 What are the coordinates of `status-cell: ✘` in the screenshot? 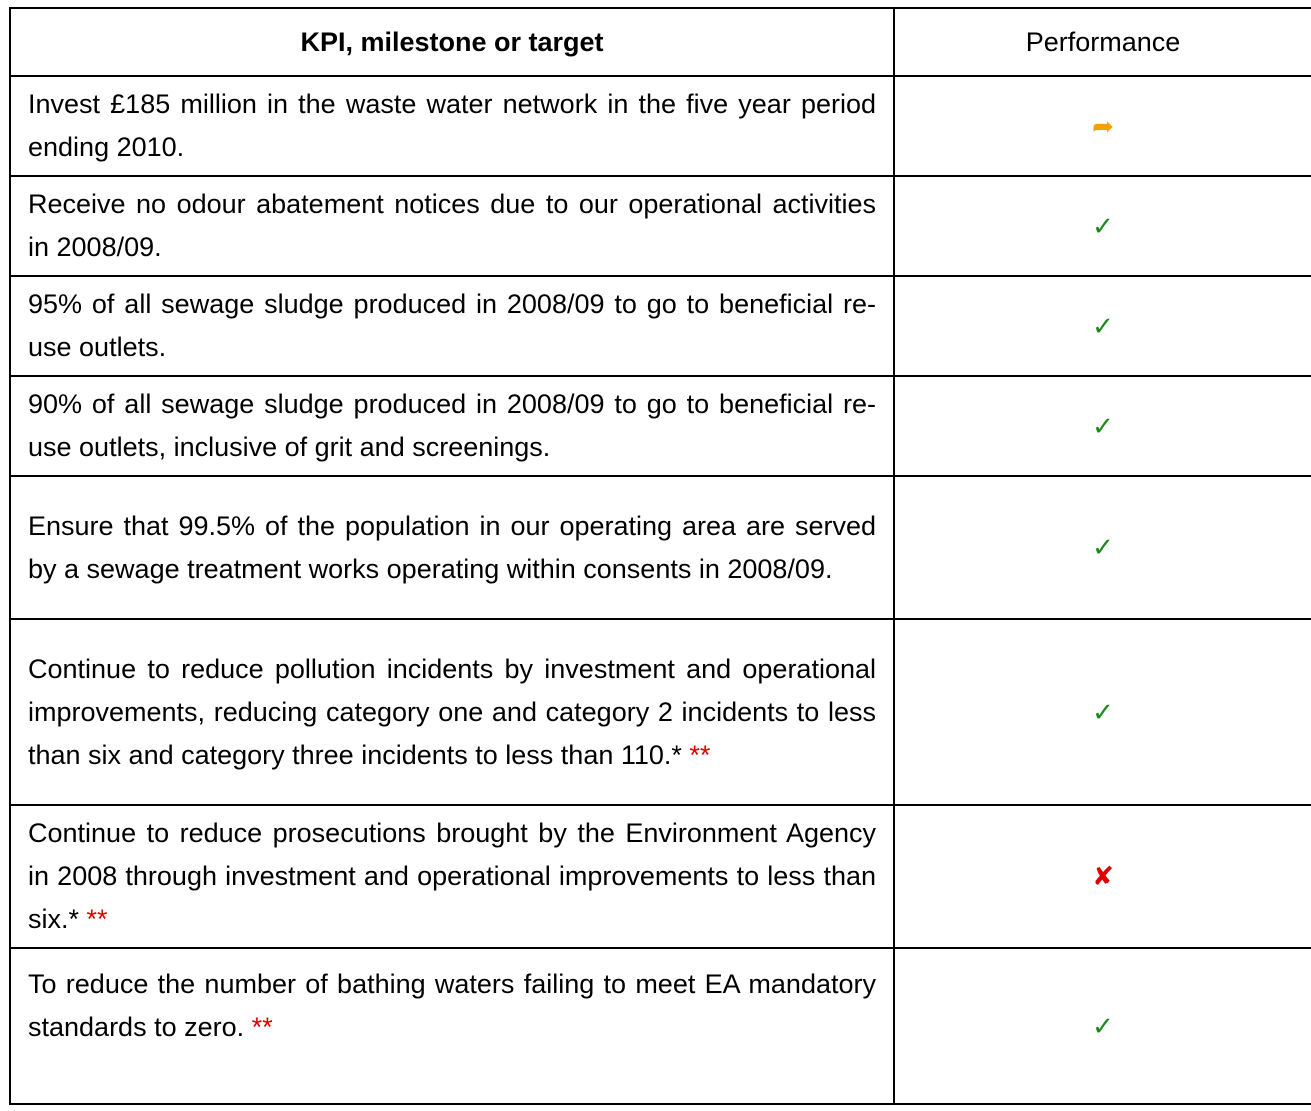 It's located at (1102, 876).